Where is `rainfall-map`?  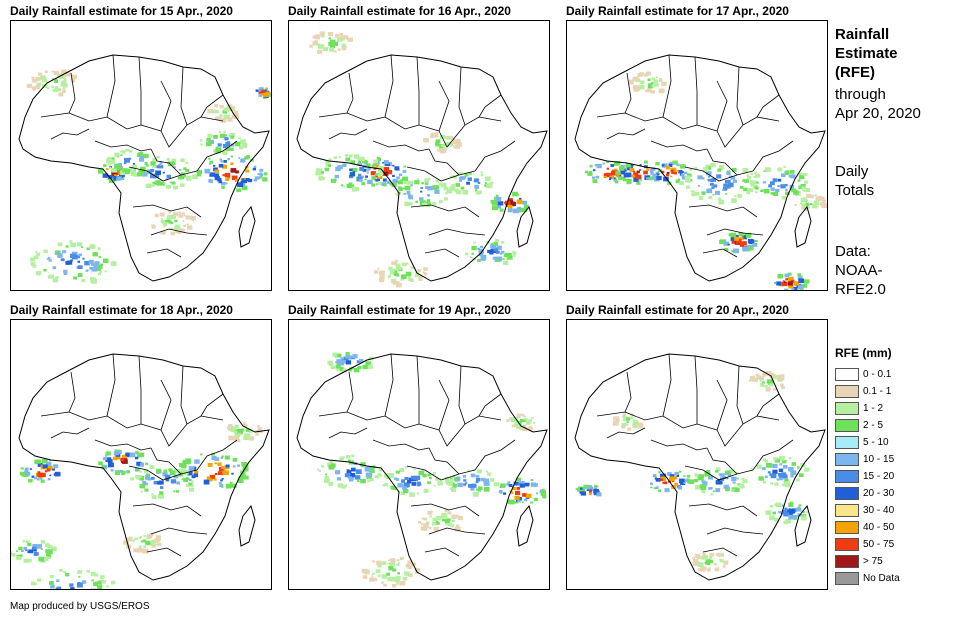
rainfall-map is located at coordinates (141, 454).